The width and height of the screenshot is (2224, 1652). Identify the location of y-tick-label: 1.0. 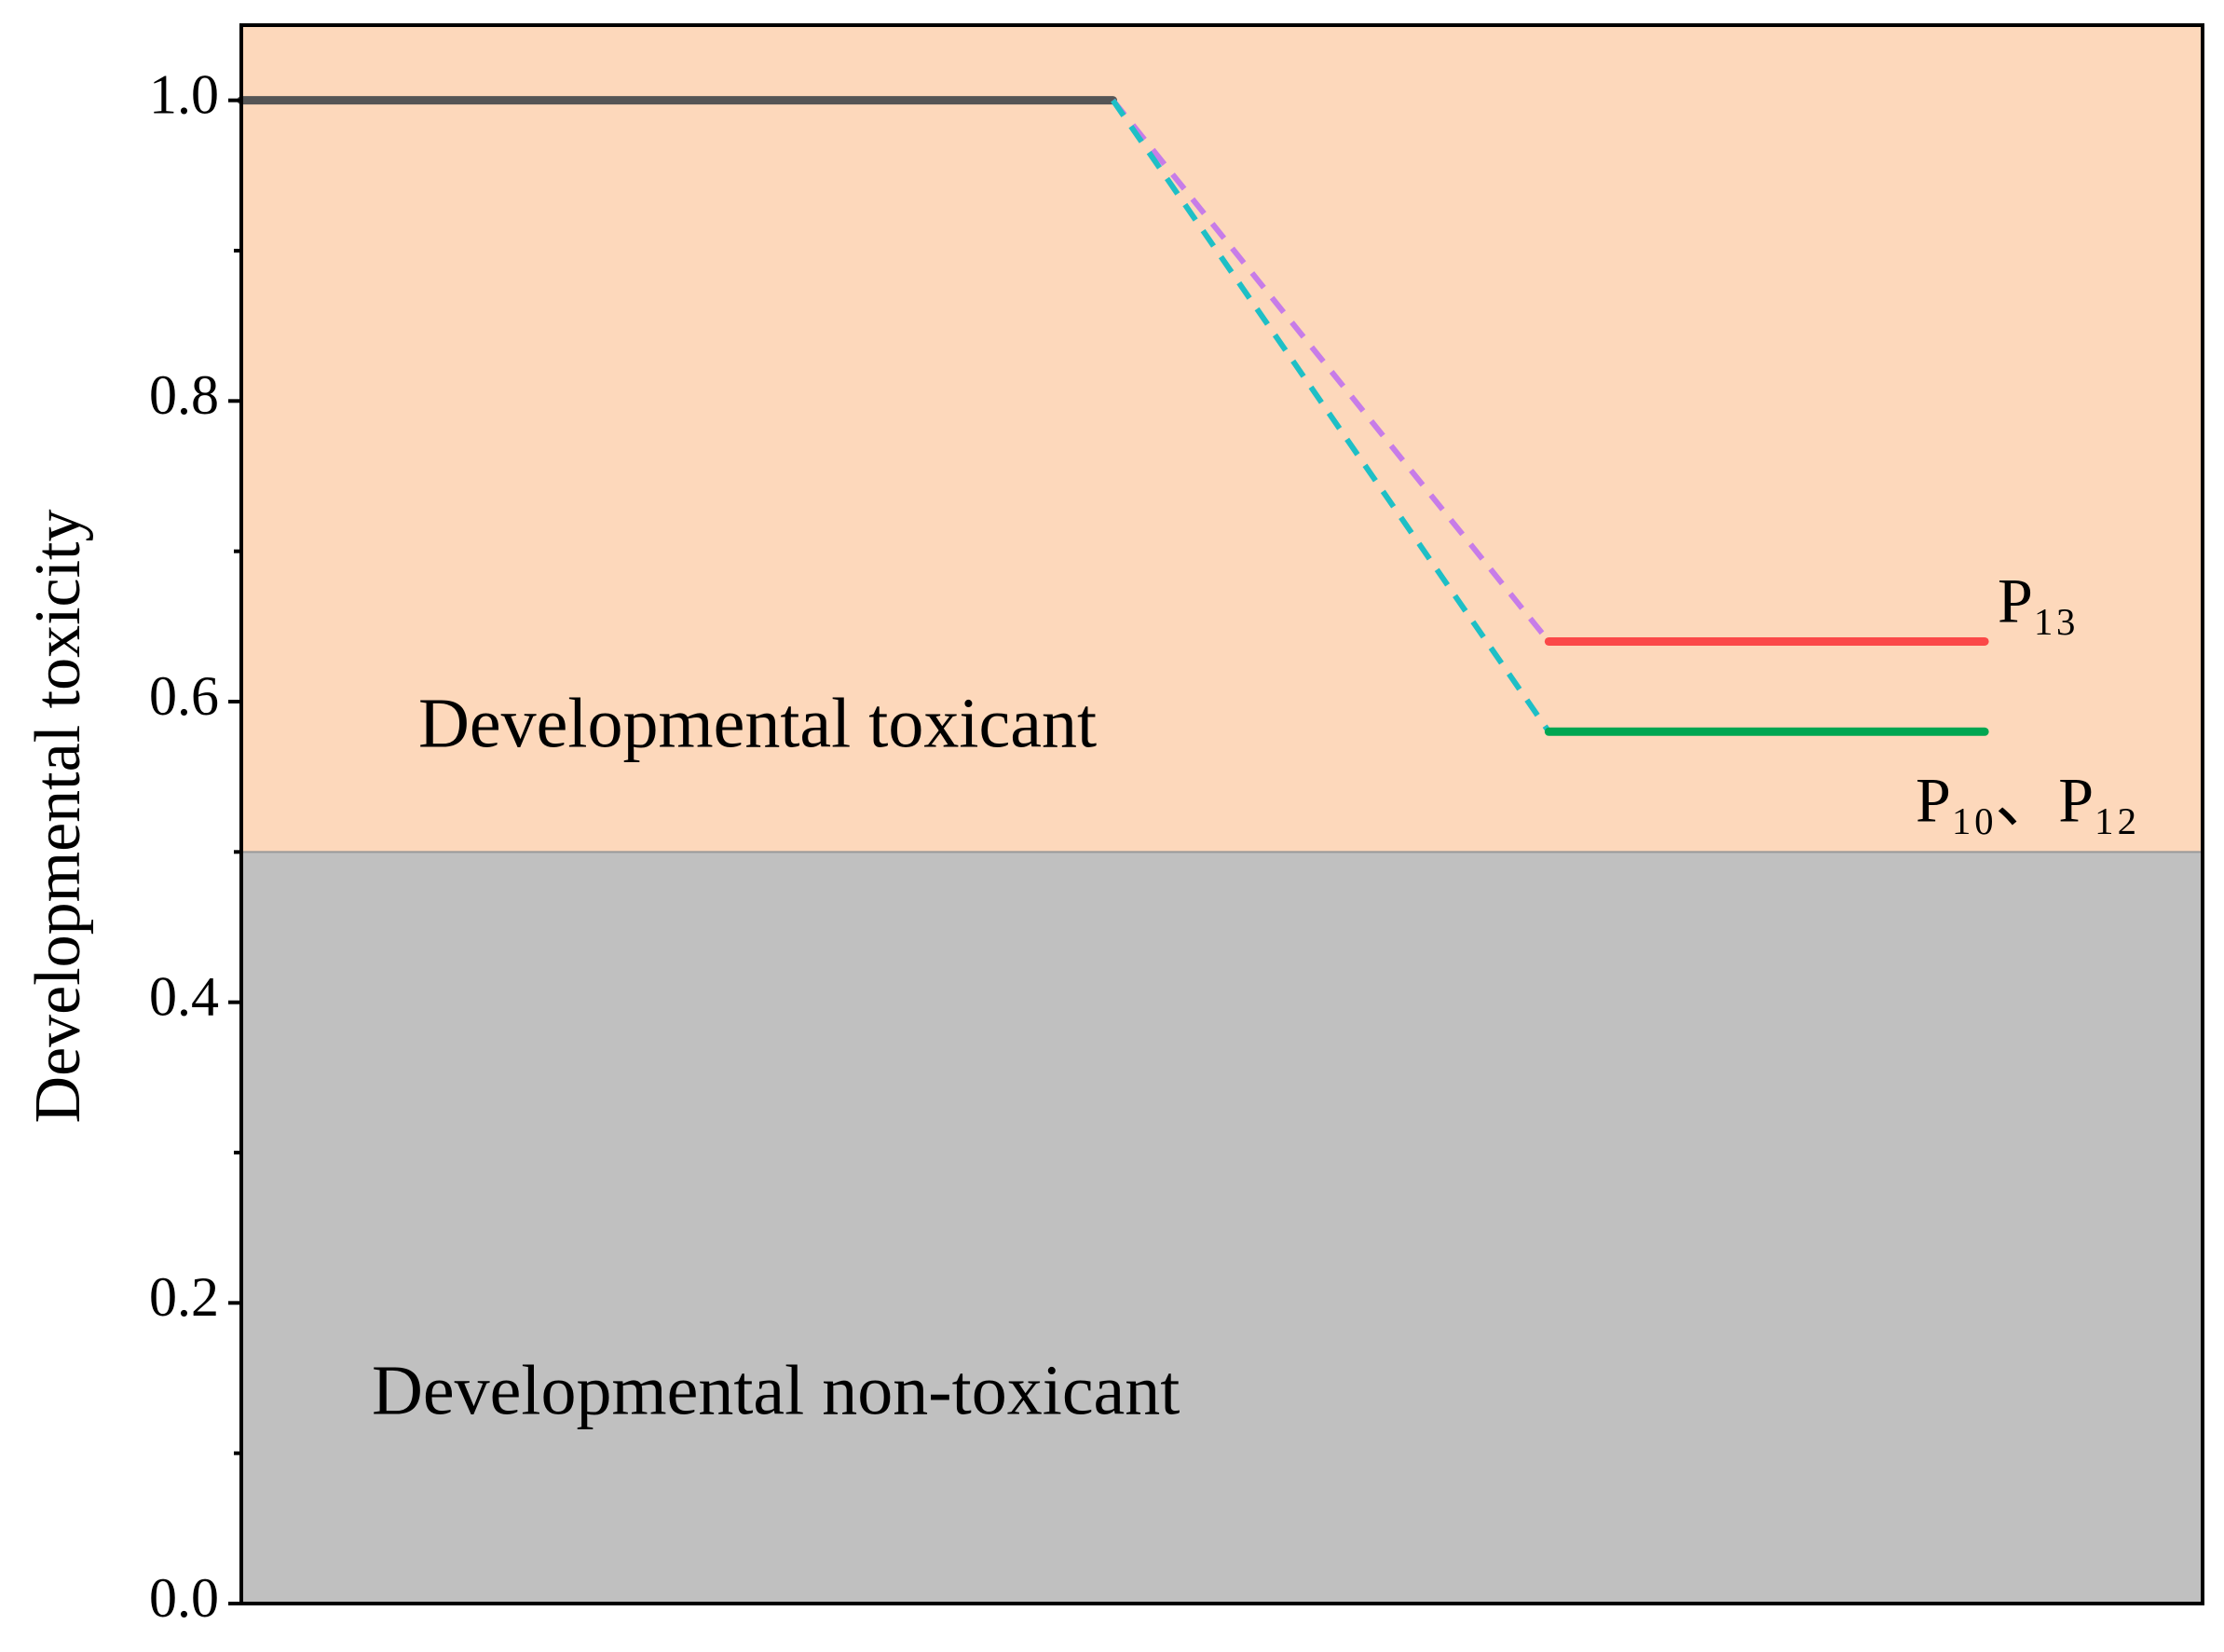
(184, 94).